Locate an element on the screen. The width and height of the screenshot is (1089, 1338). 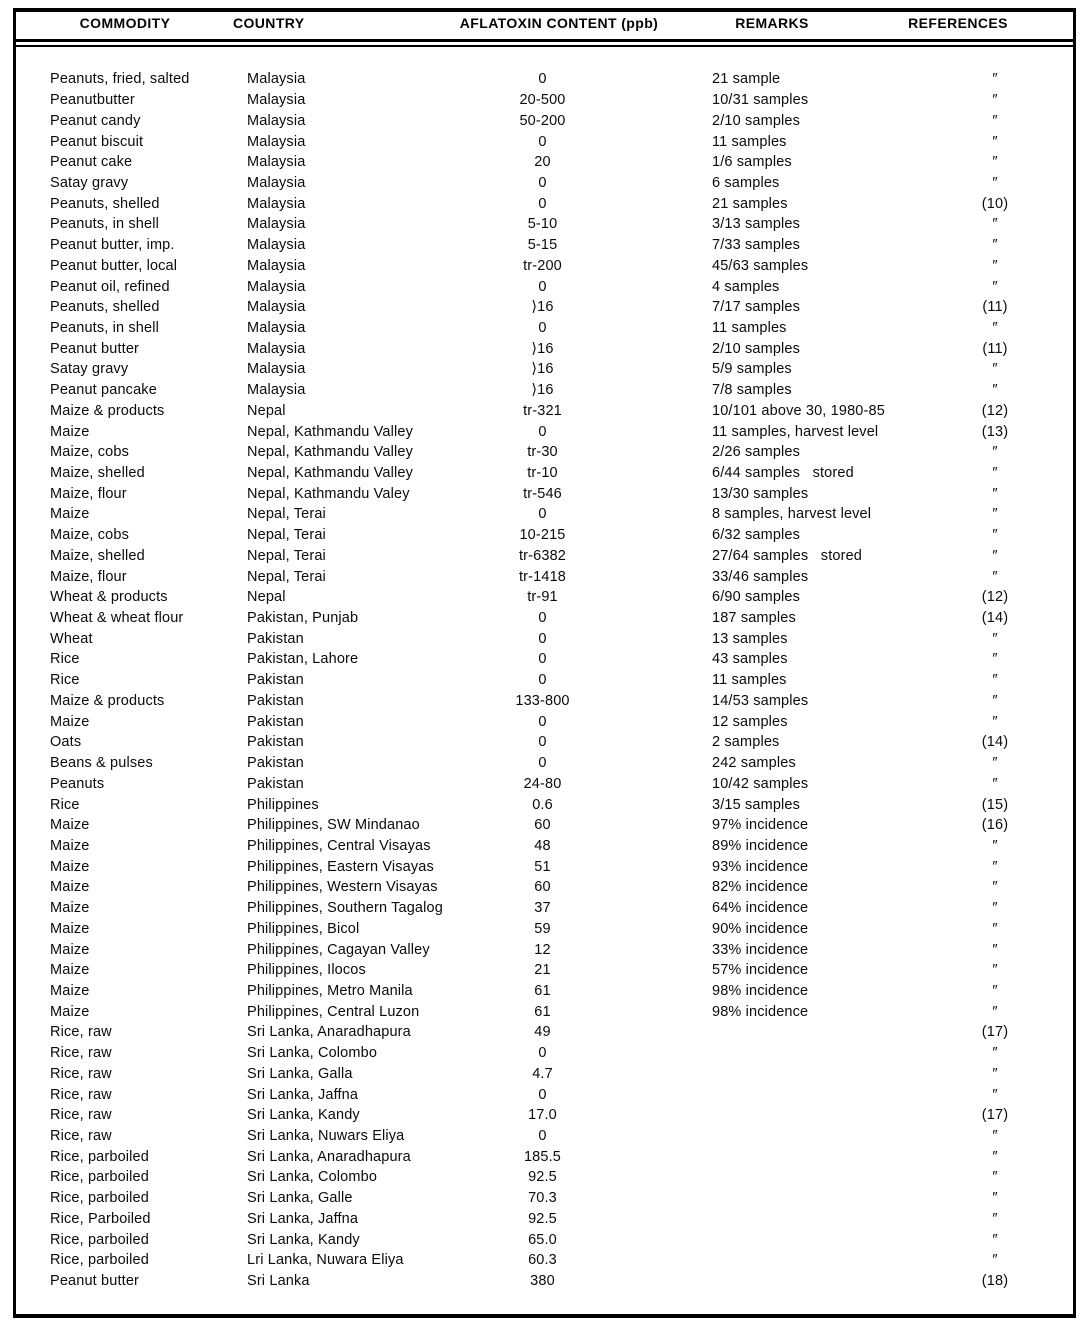
cell-remarks: 98% incidence is located at coordinates (760, 1011).